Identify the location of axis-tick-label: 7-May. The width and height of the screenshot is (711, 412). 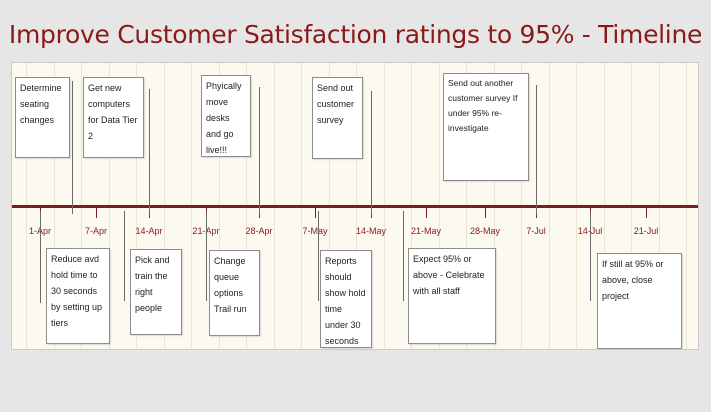
(315, 231).